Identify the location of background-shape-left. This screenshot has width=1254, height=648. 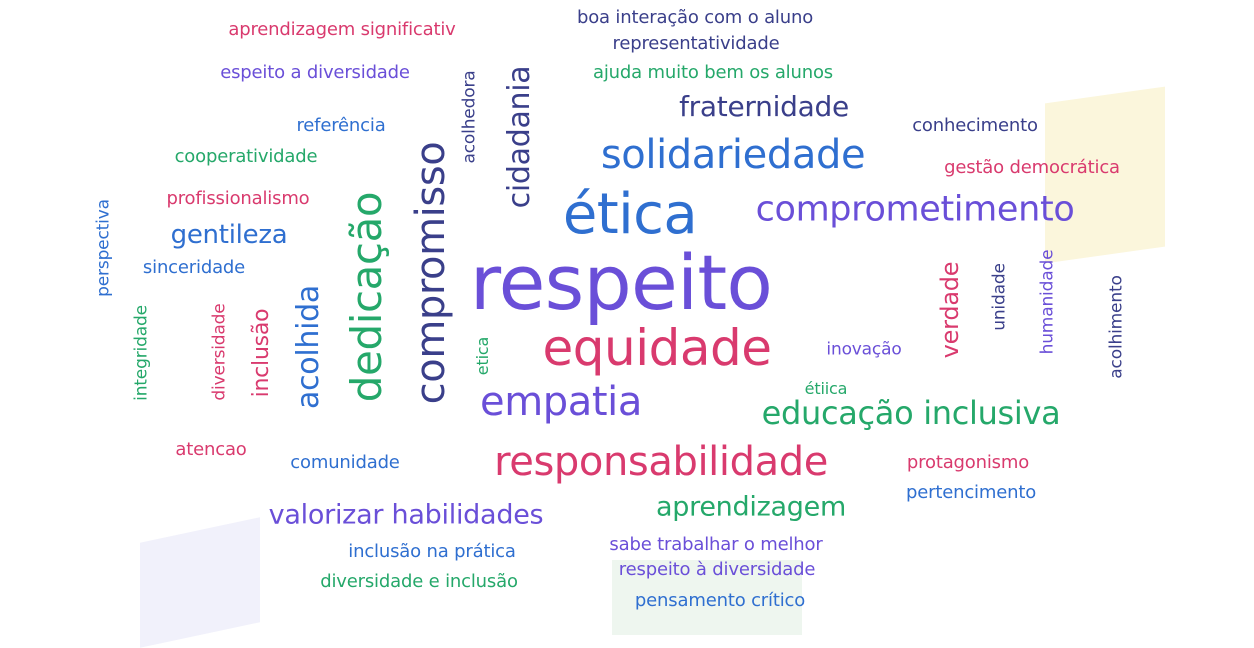
(200, 582).